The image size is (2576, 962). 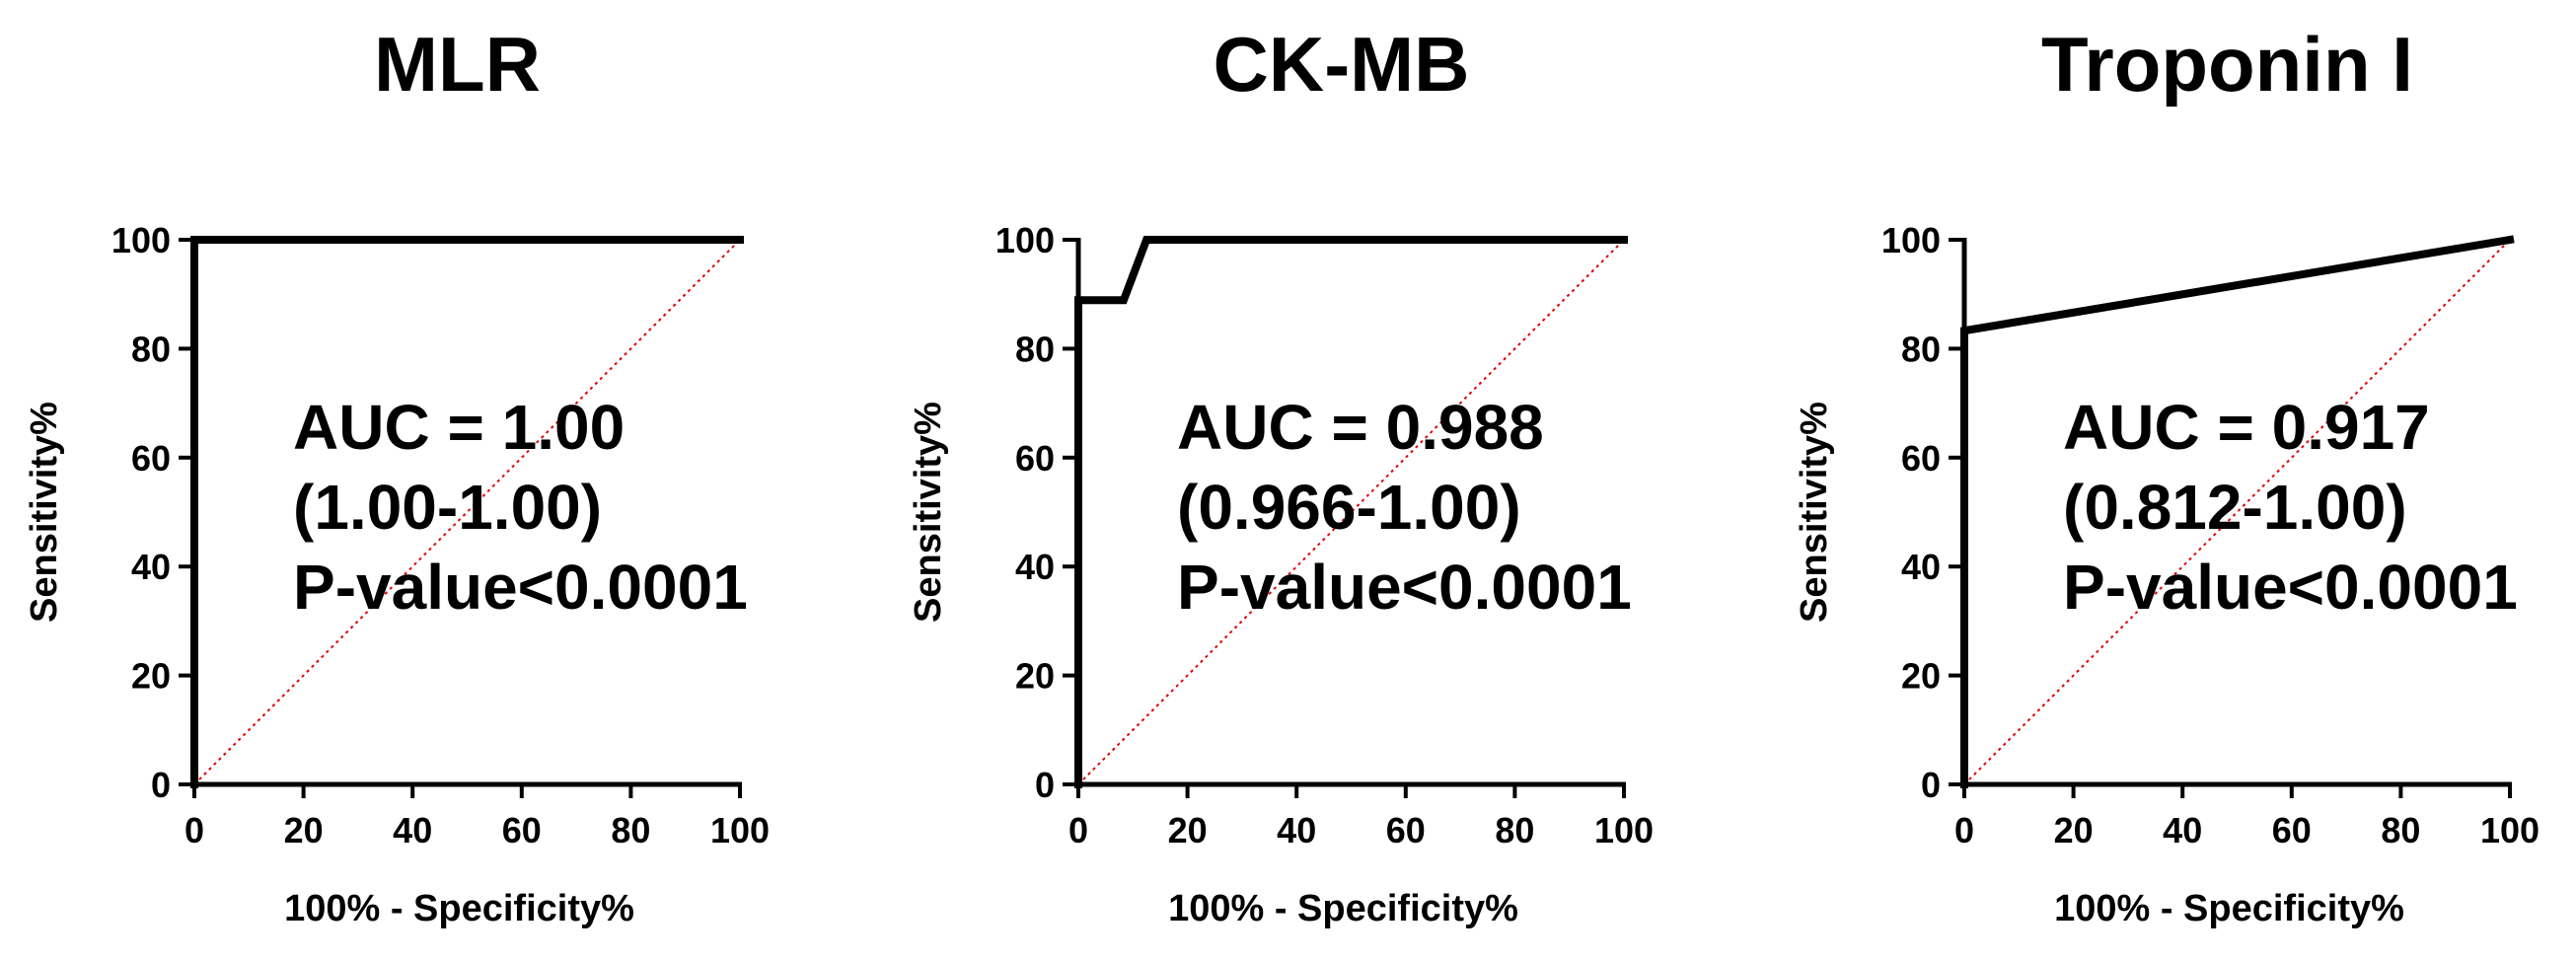 I want to click on auc-annotation-line: (0.812-1.00), so click(x=2235, y=508).